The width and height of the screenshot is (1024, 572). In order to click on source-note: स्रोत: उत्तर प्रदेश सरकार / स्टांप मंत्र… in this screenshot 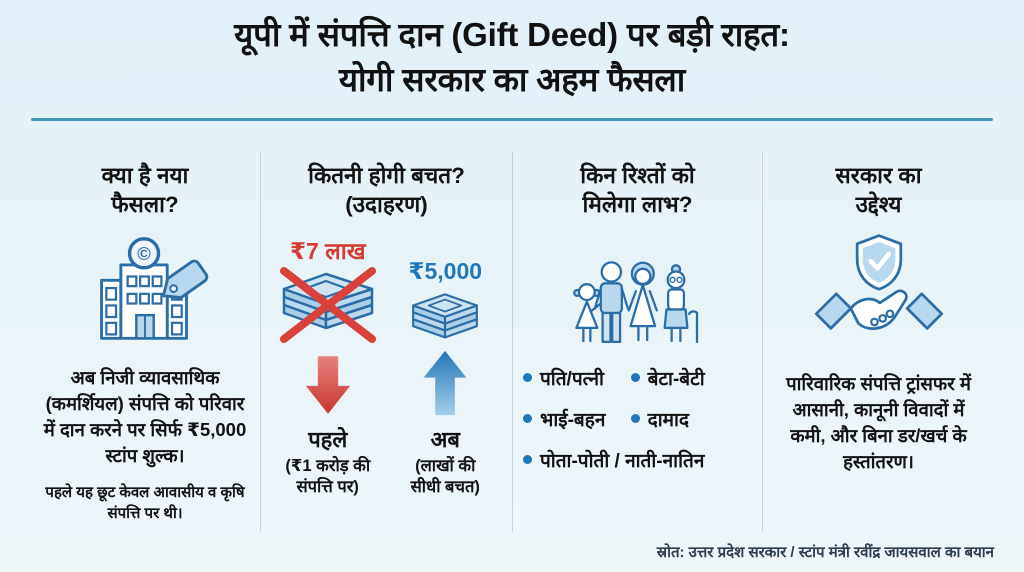, I will do `click(825, 552)`.